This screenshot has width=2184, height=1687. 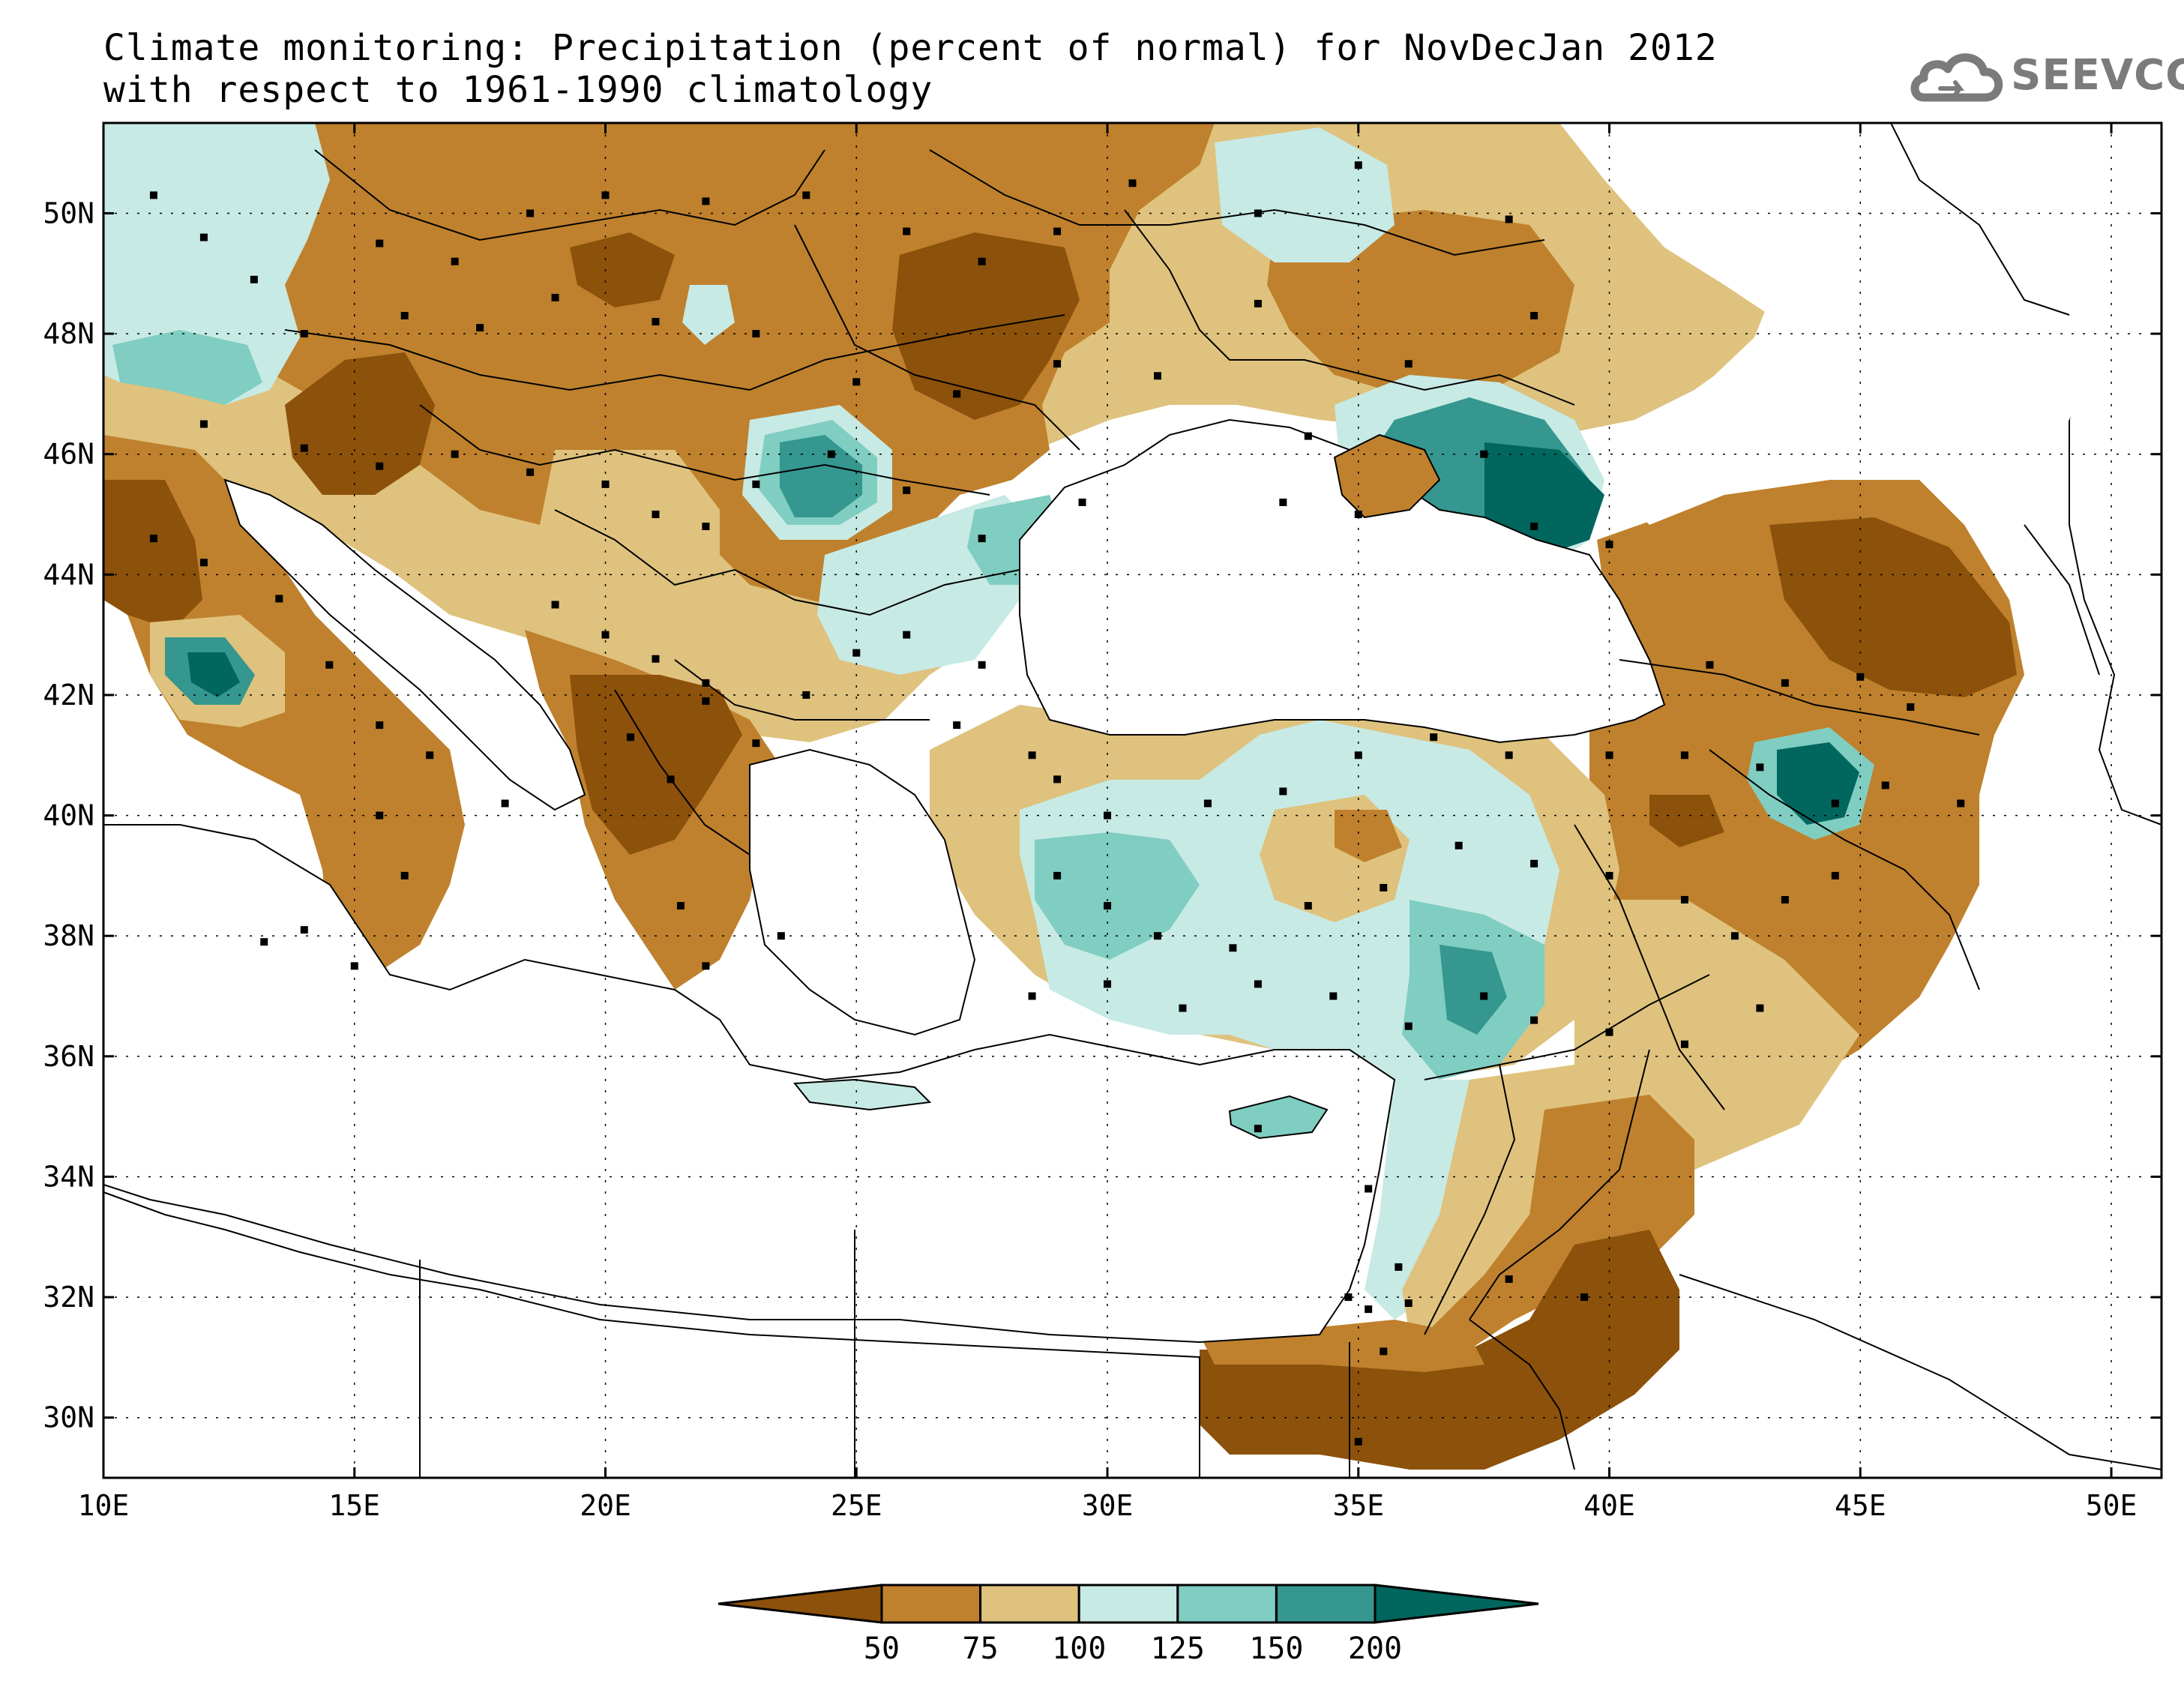 I want to click on lat-tick-label: 46N, so click(x=68, y=454).